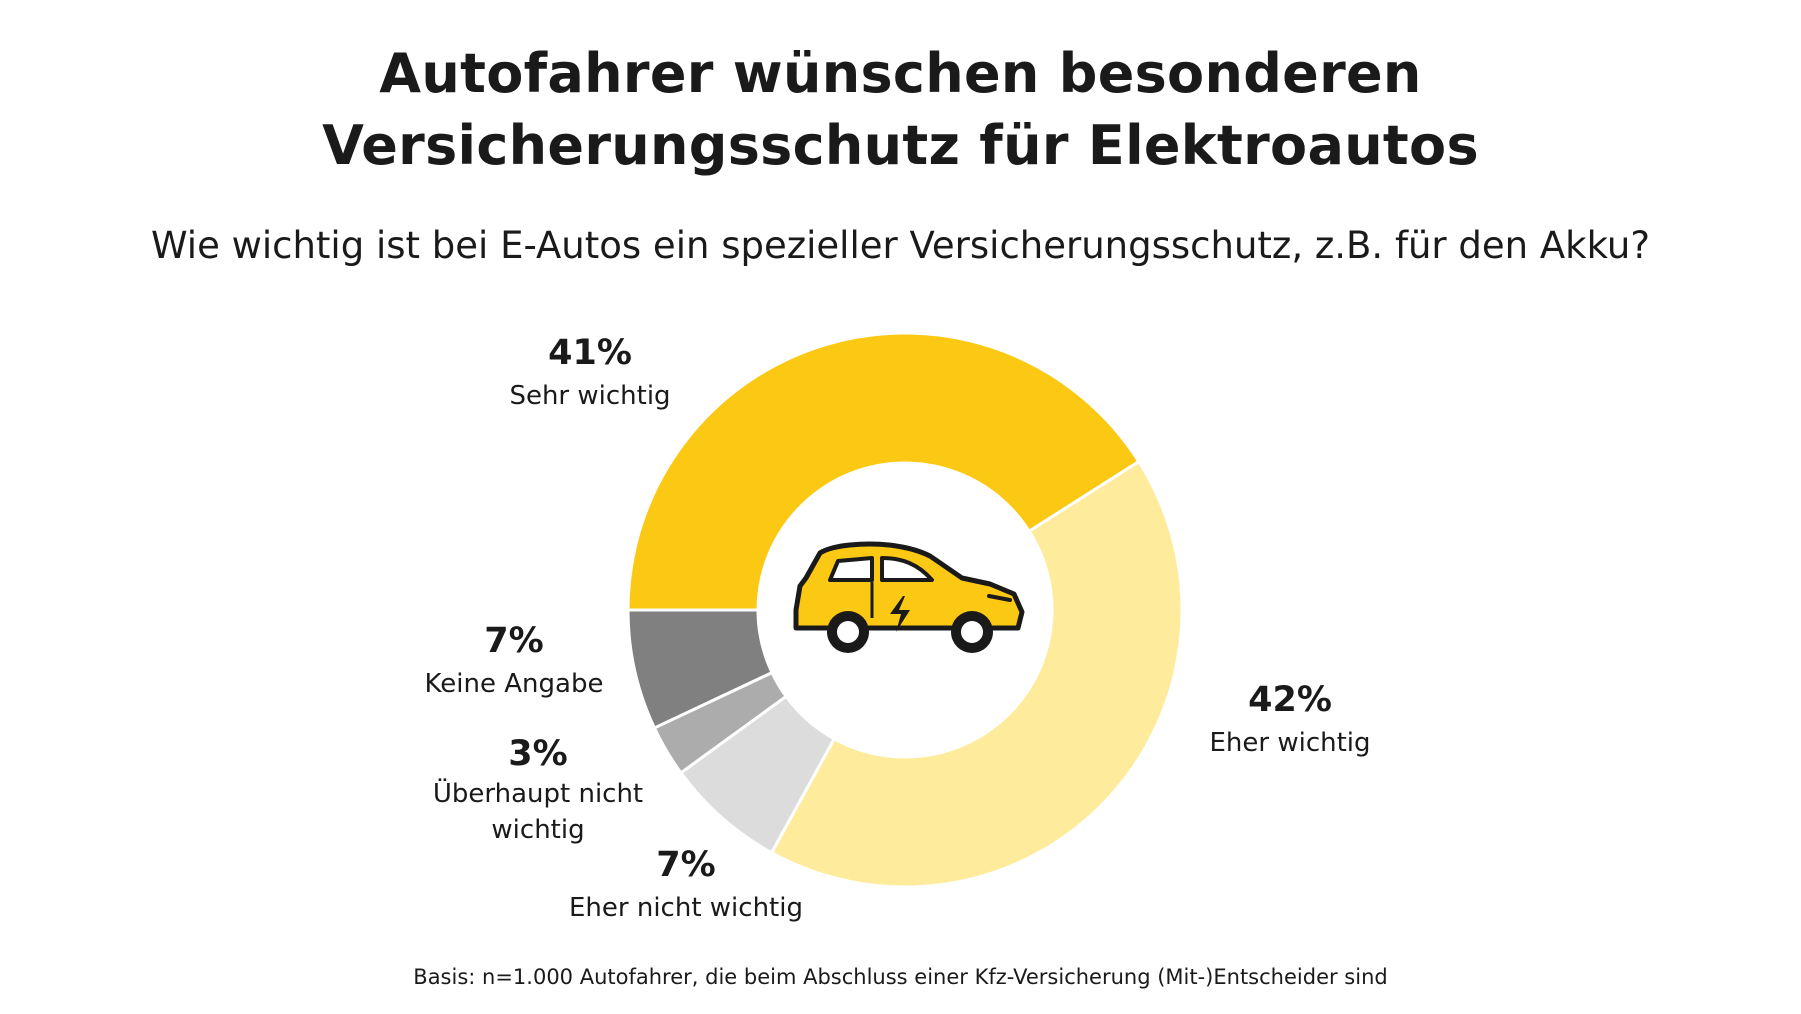  Describe the element at coordinates (686, 908) in the screenshot. I see `category-eher-nicht-wichtig: Eher nicht wichtig` at that location.